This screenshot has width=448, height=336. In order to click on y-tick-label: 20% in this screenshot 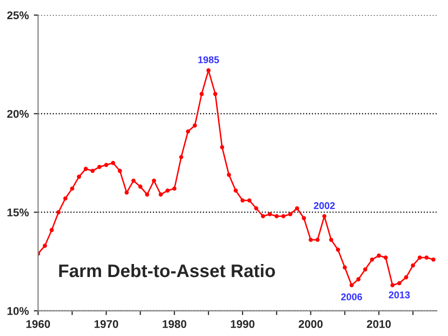, I will do `click(18, 114)`.